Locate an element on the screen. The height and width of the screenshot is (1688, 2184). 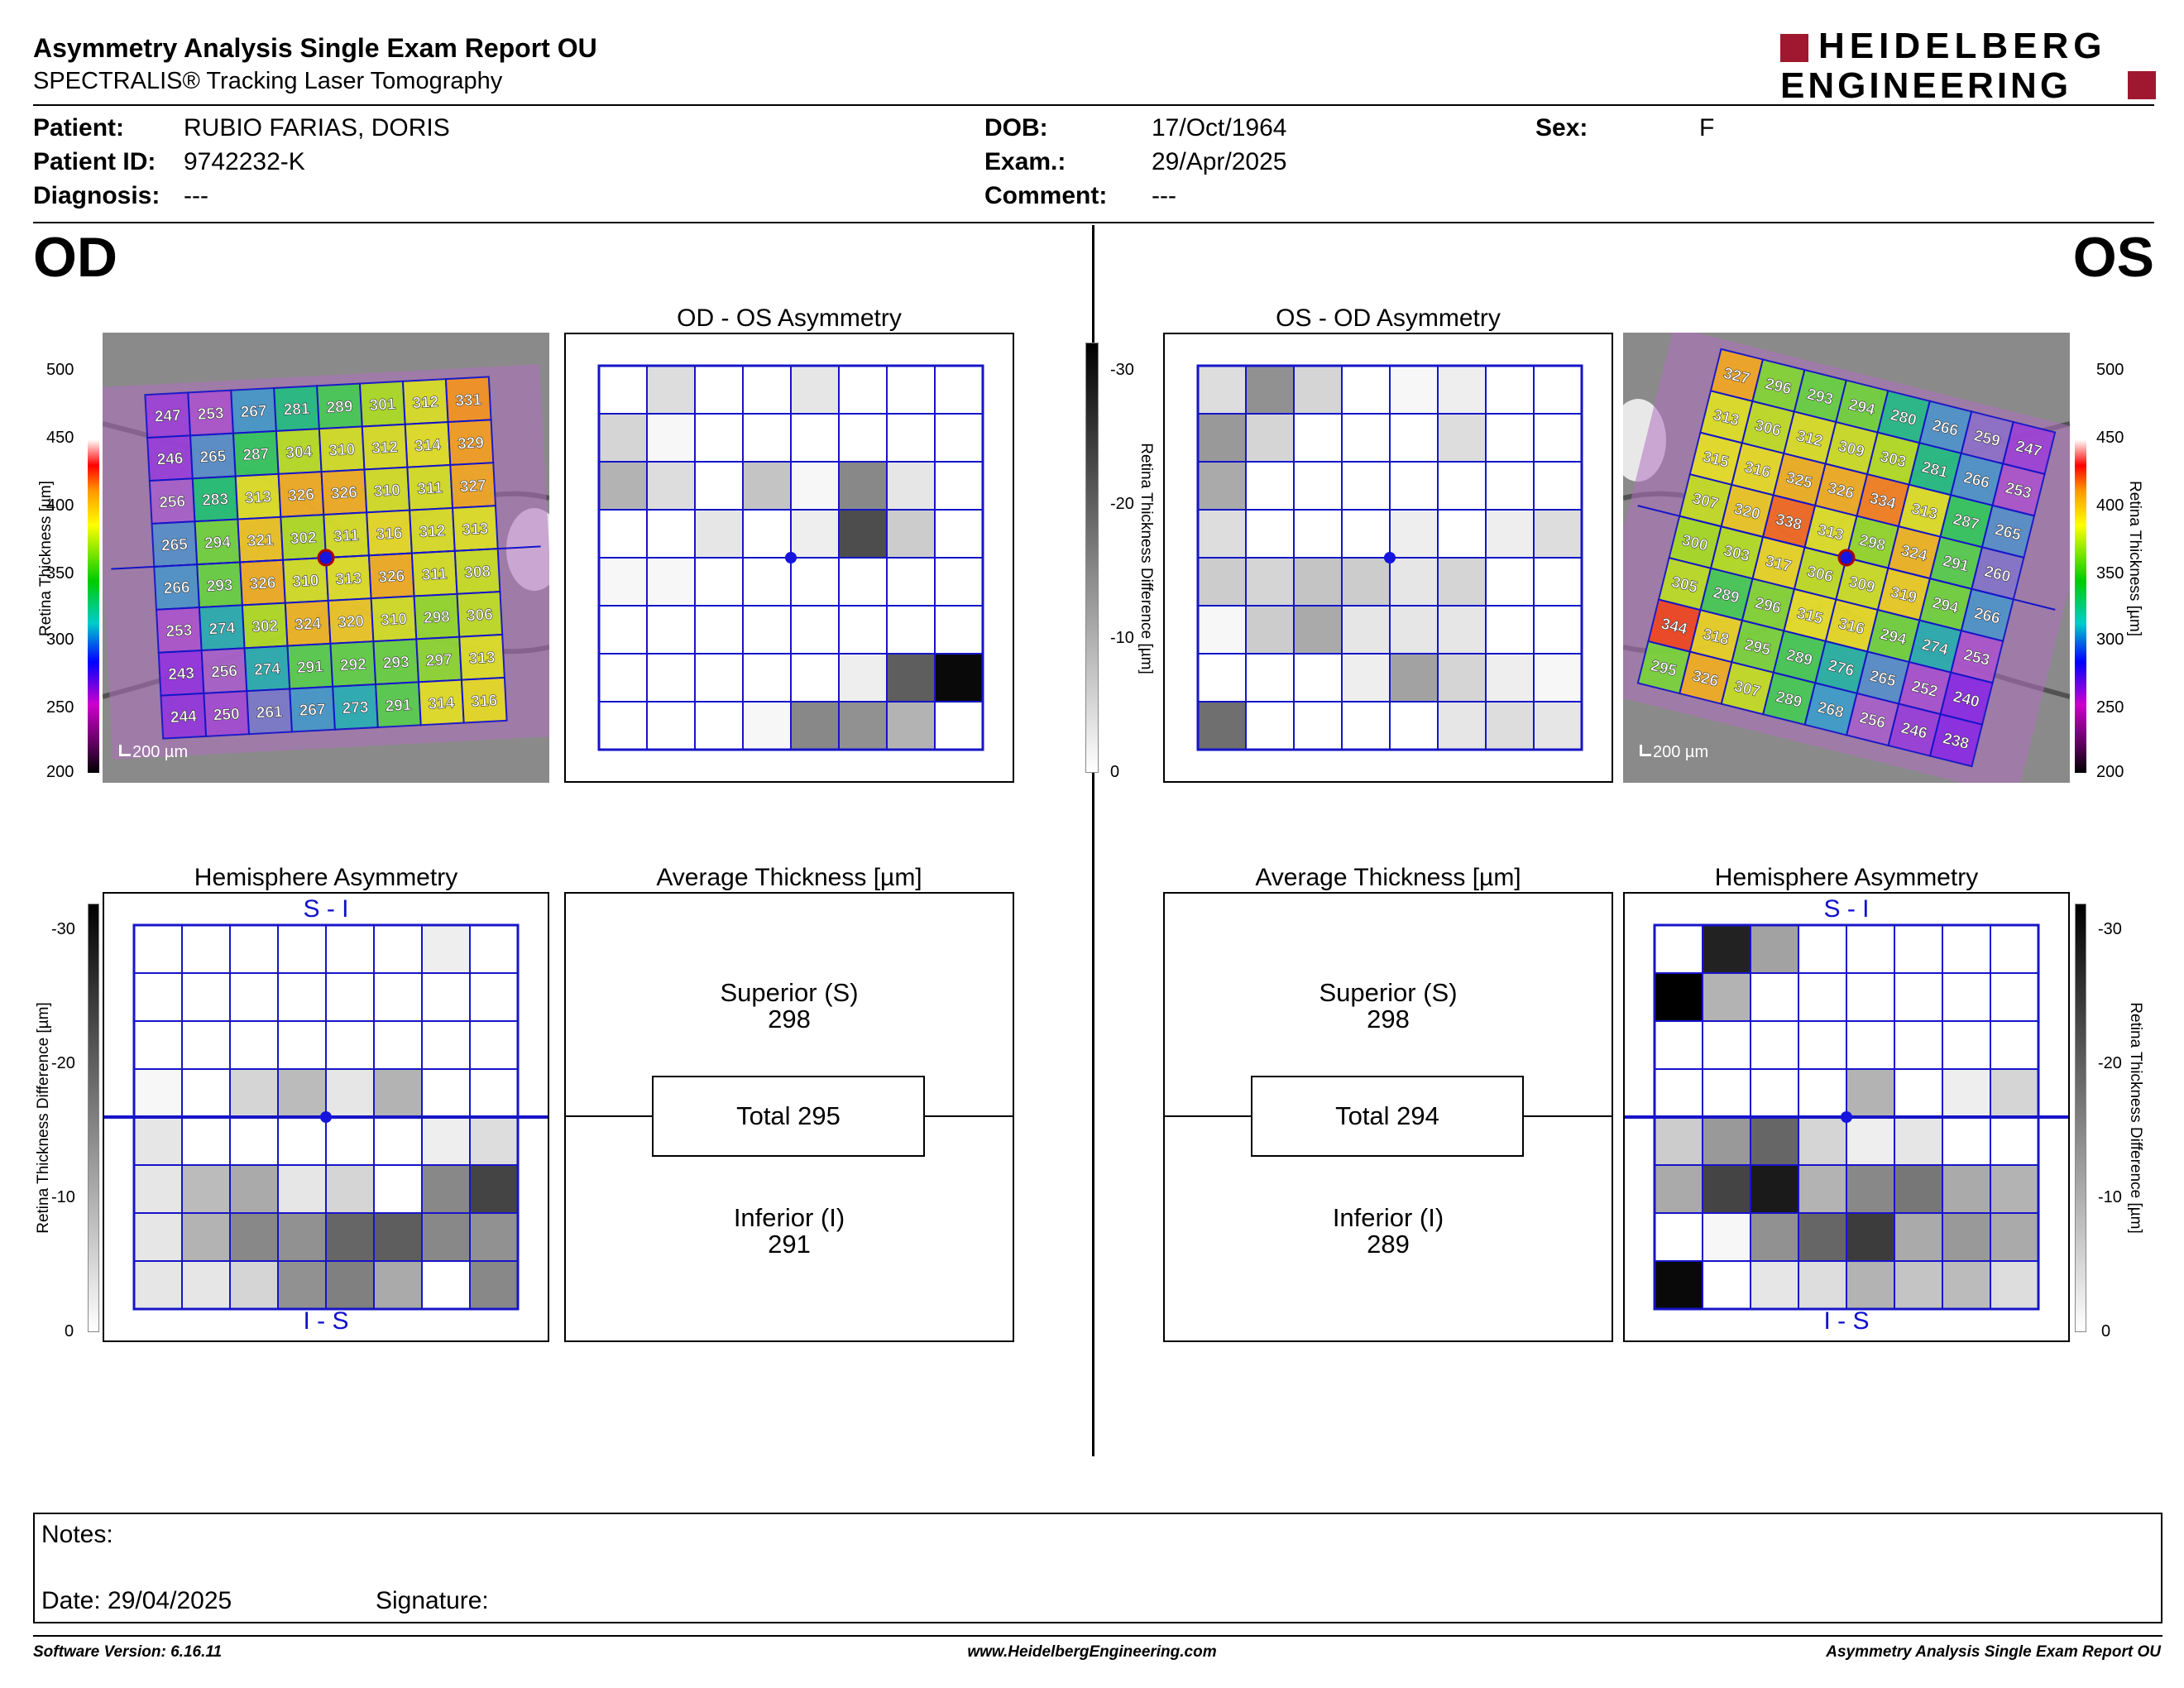
od-thick-tick-400: 400 is located at coordinates (60, 505).